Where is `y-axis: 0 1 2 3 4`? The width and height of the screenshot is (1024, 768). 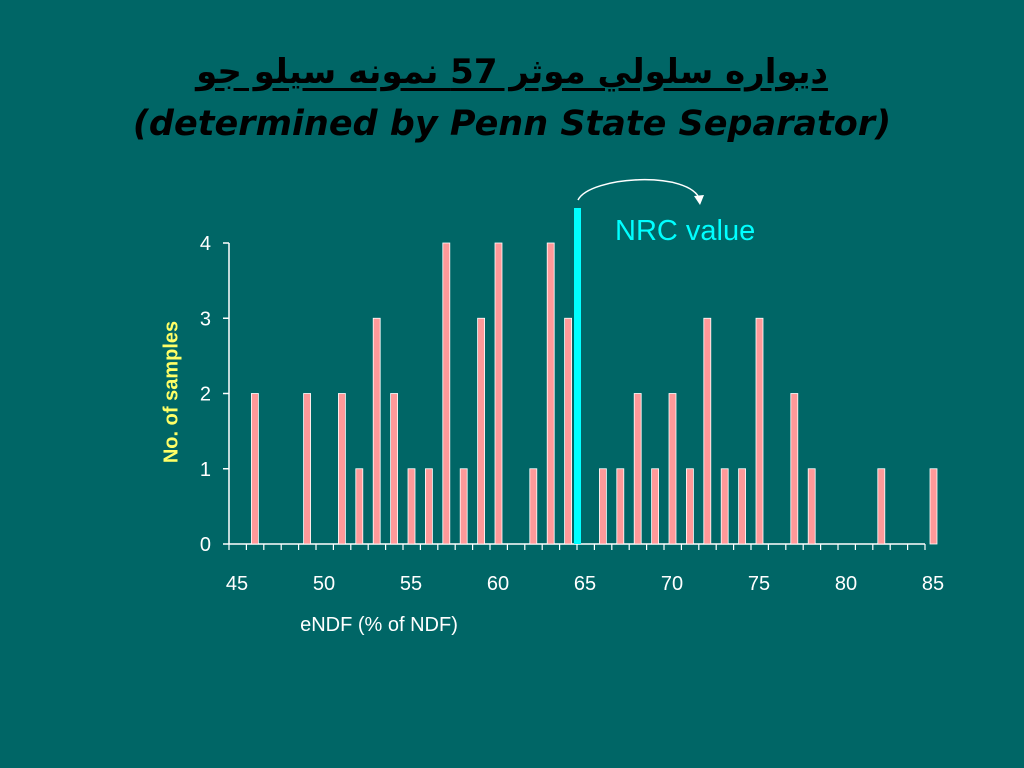 y-axis: 0 1 2 3 4 is located at coordinates (215, 394).